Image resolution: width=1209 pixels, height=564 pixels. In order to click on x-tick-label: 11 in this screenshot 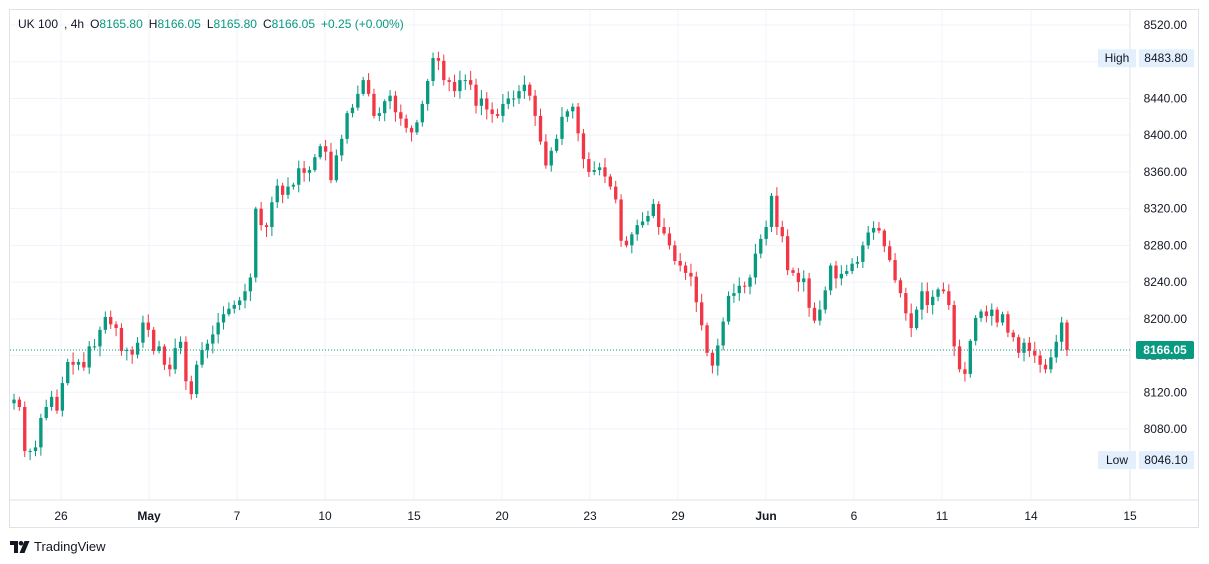, I will do `click(942, 516)`.